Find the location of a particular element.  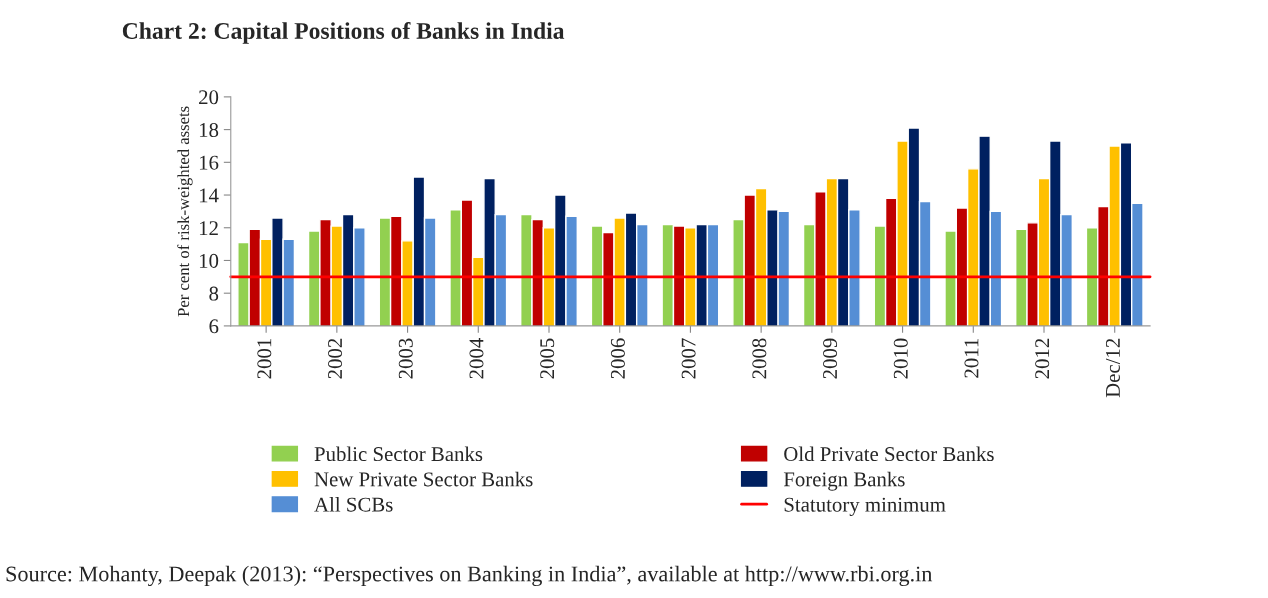

y-axis-title: Per cent of risk-weighted assets is located at coordinates (185, 211).